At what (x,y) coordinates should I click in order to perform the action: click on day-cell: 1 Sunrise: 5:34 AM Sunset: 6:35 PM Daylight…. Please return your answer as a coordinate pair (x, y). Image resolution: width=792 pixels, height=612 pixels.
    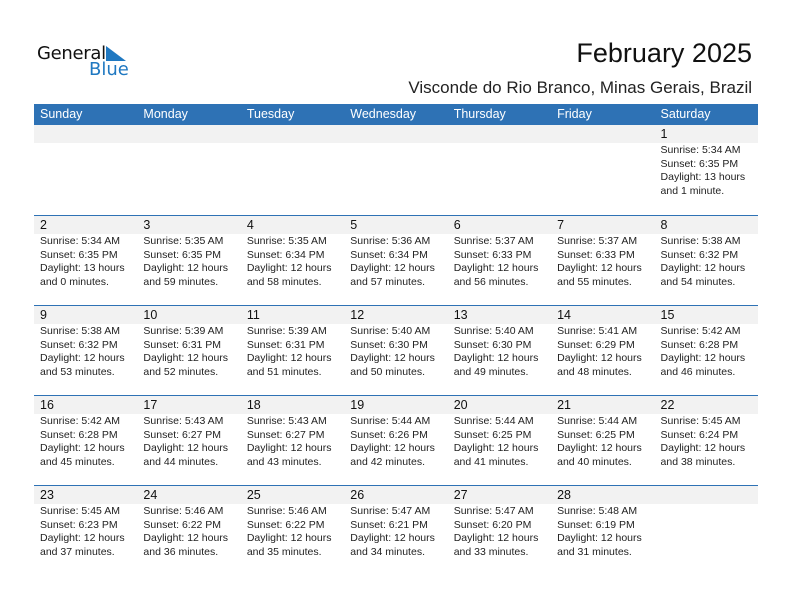
    Looking at the image, I should click on (706, 170).